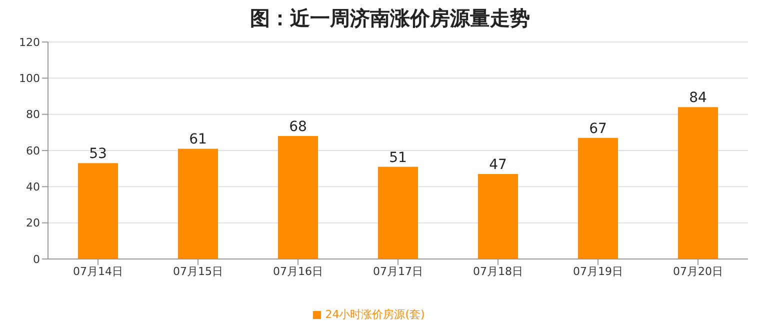  I want to click on x-tick-label: 07月15日, so click(198, 271).